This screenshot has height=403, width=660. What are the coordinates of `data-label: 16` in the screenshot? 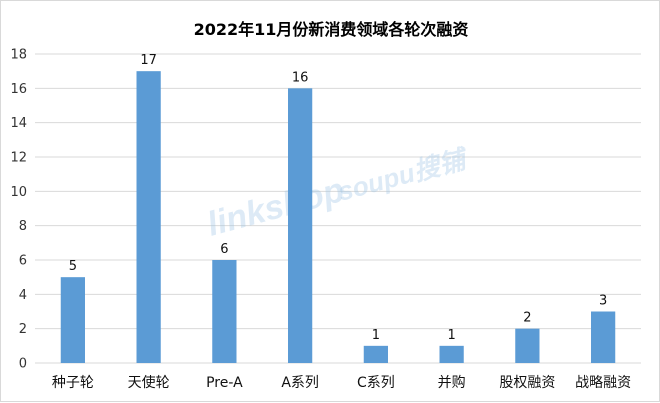 It's located at (300, 77).